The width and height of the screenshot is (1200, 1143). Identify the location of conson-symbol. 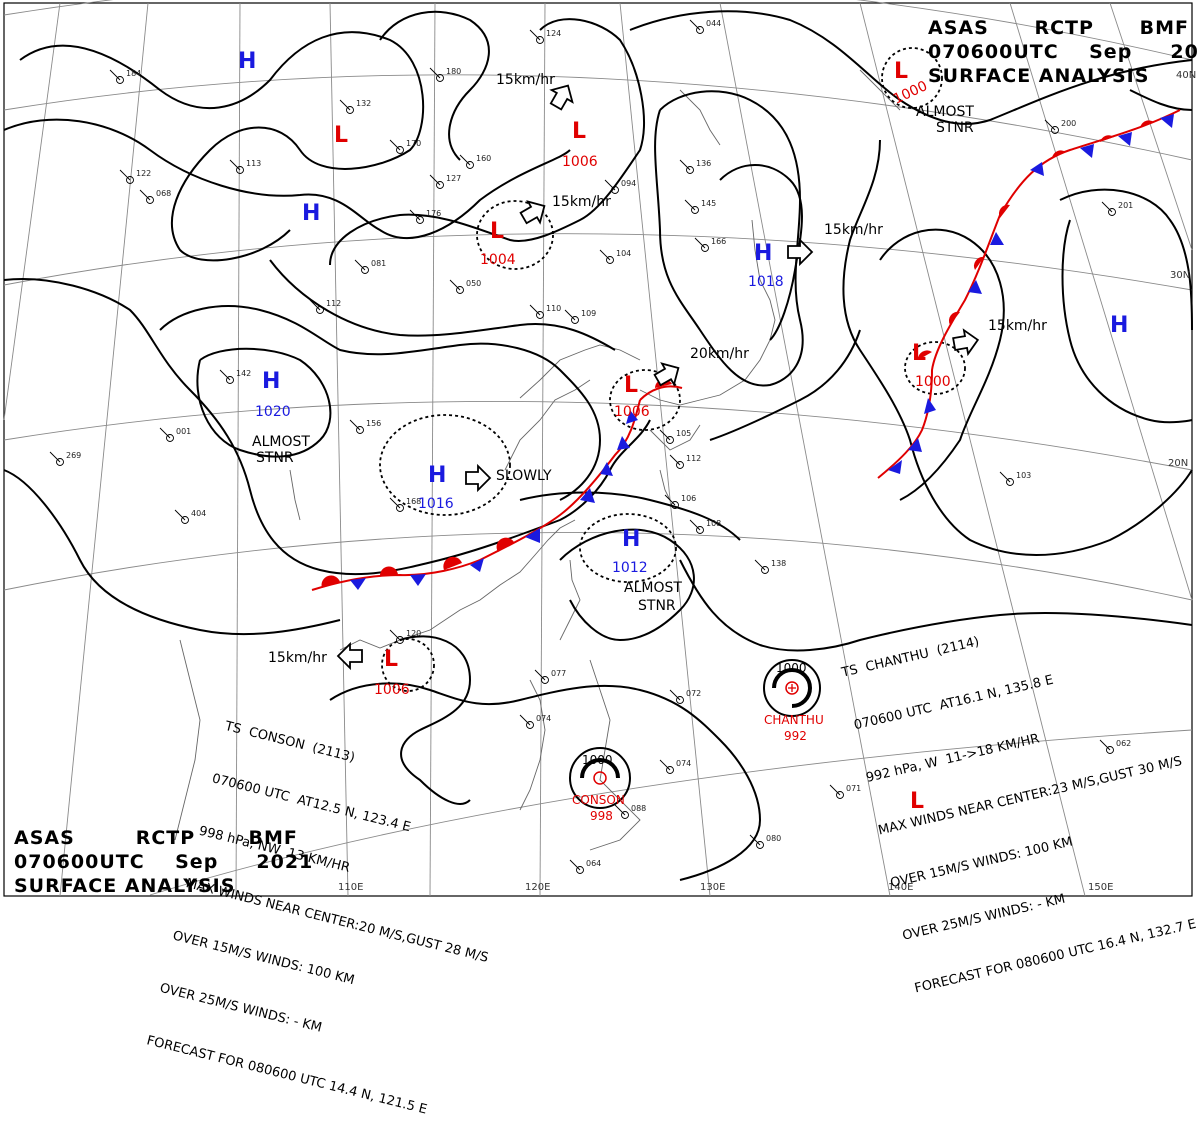
(600, 778).